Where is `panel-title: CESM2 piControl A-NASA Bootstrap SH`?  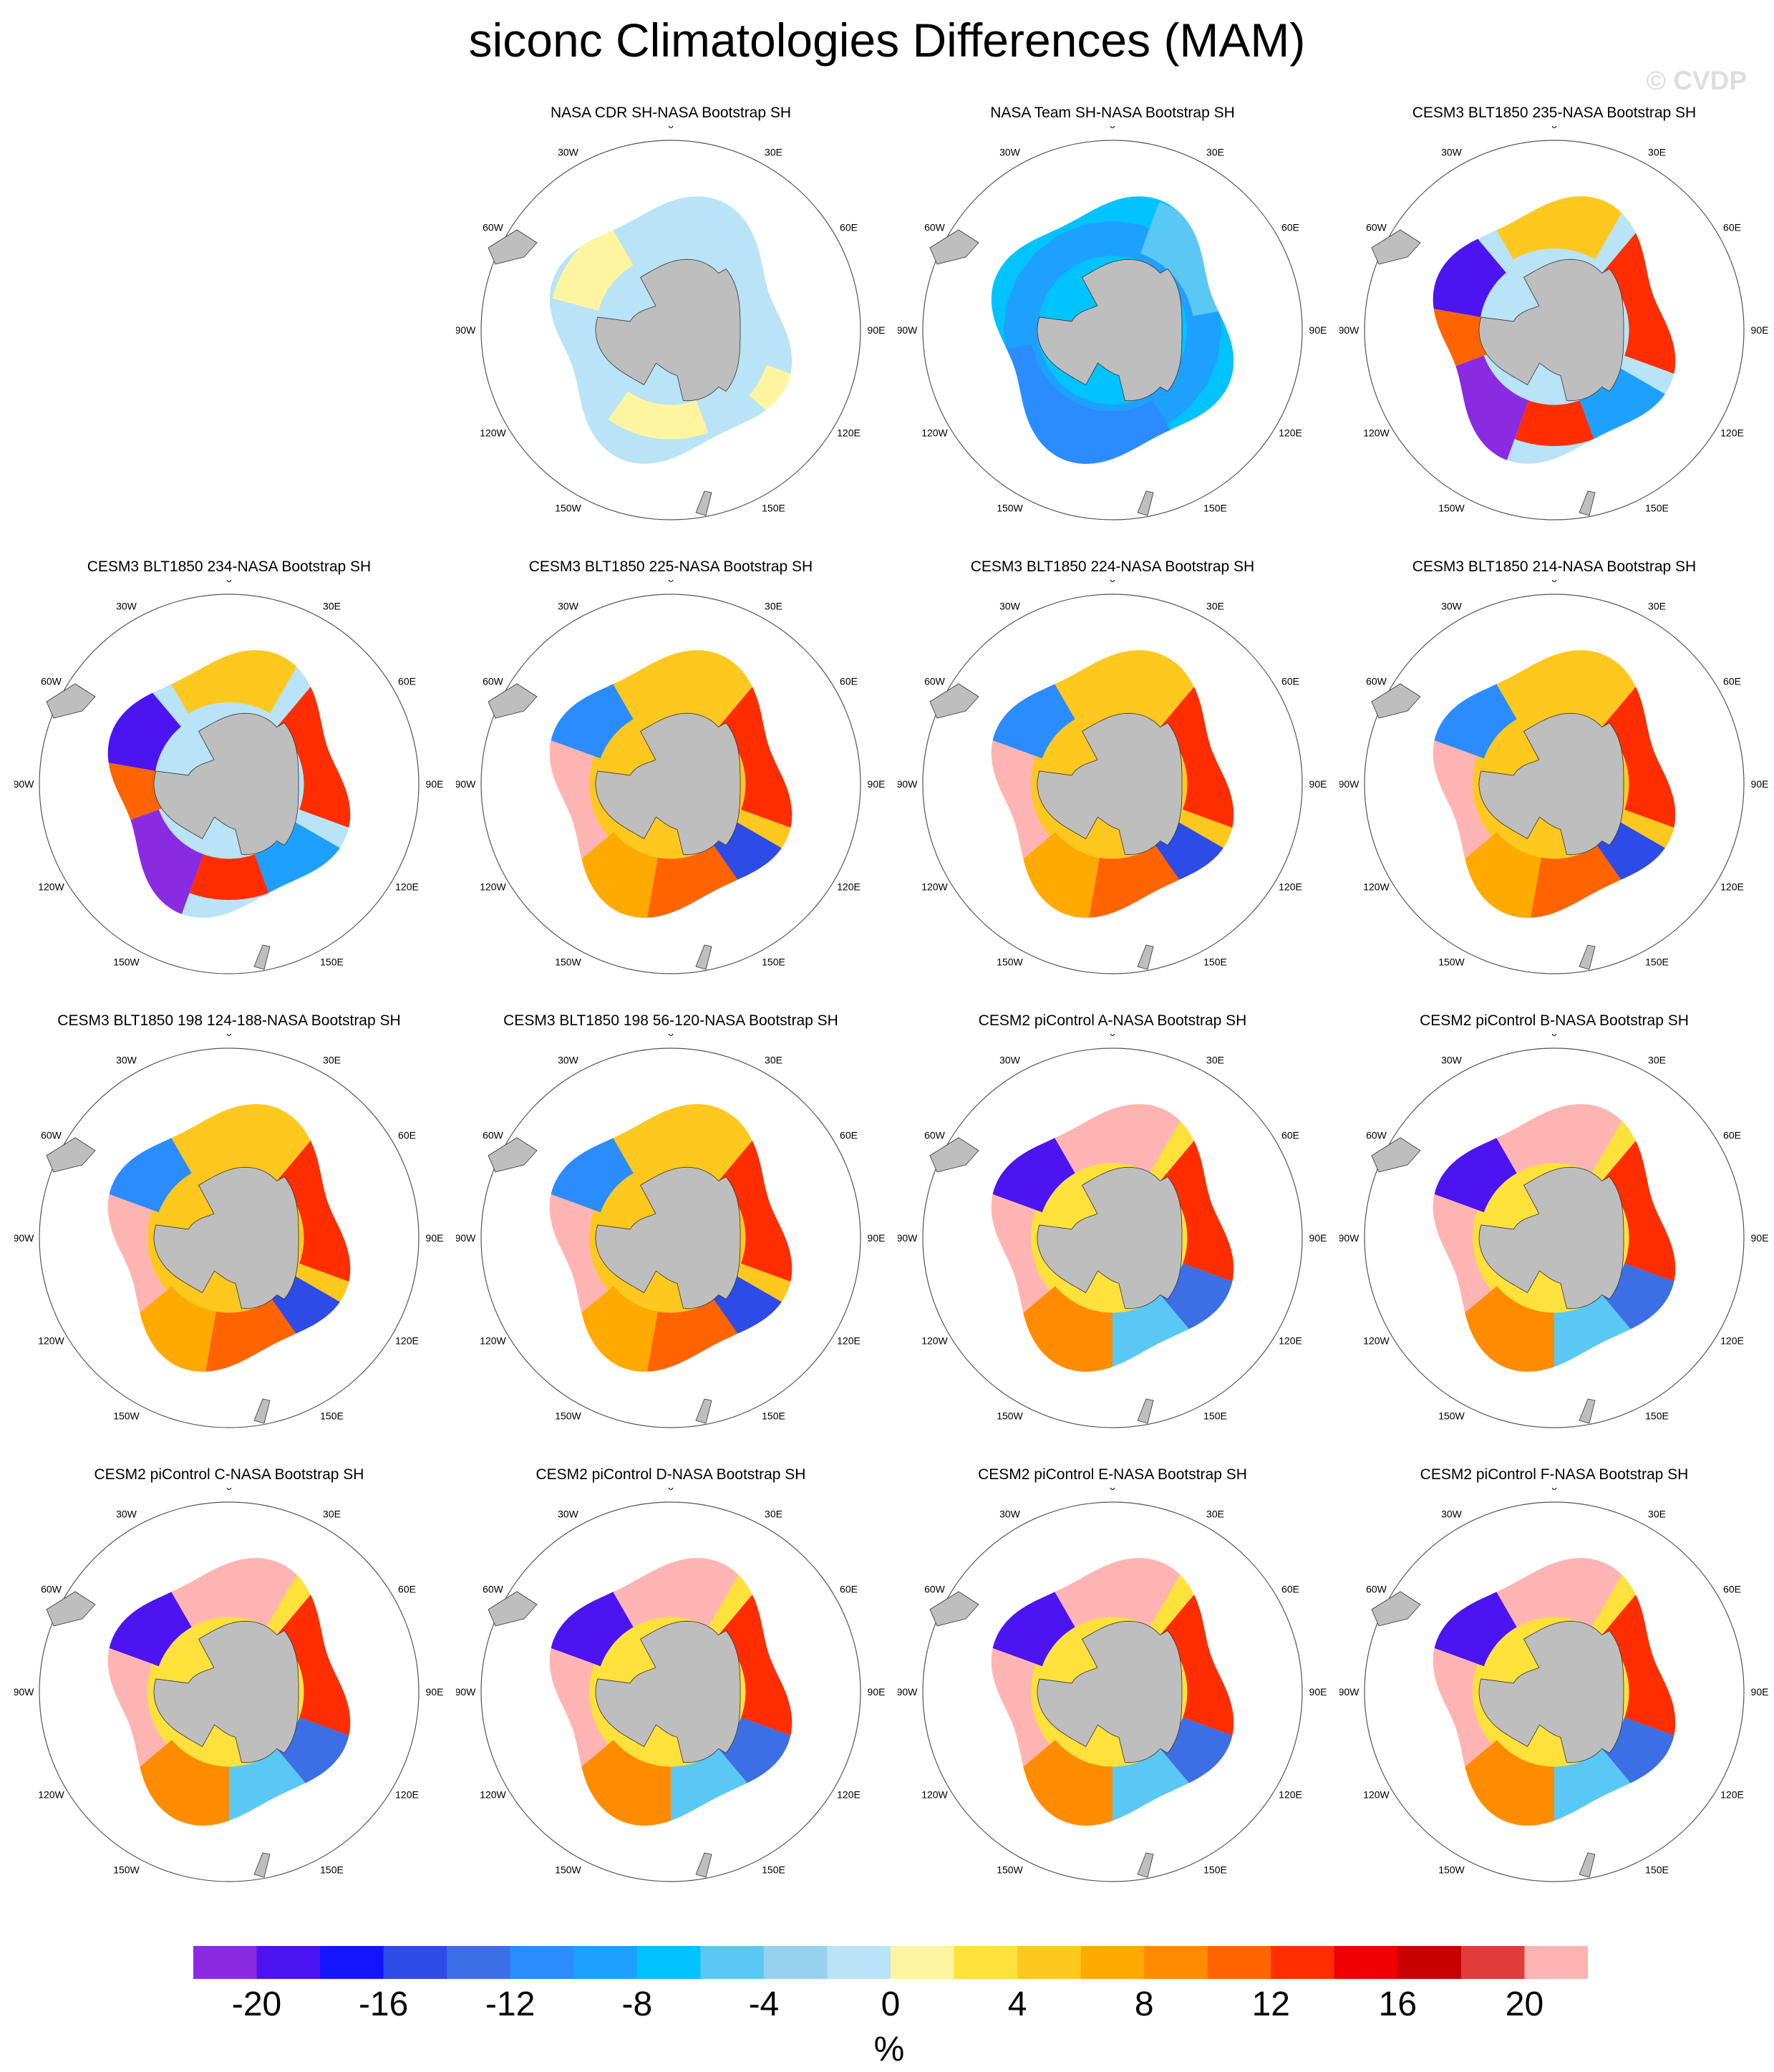
panel-title: CESM2 piControl A-NASA Bootstrap SH is located at coordinates (1113, 1020).